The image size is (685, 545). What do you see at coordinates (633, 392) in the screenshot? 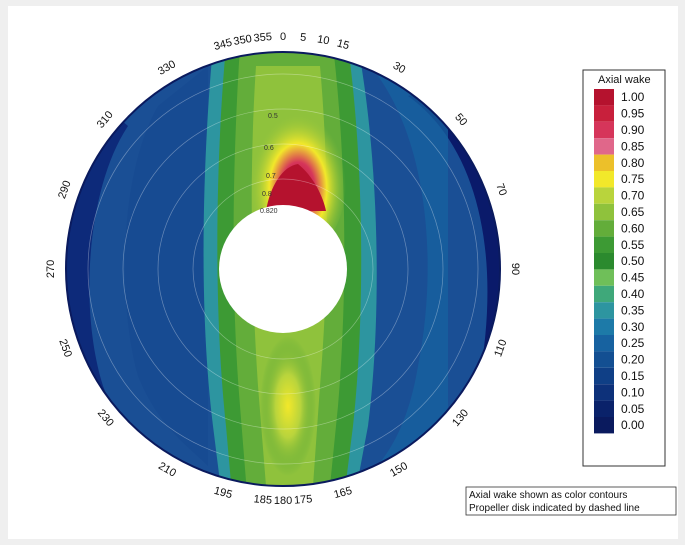
I see `legend-level-label: 0.10` at bounding box center [633, 392].